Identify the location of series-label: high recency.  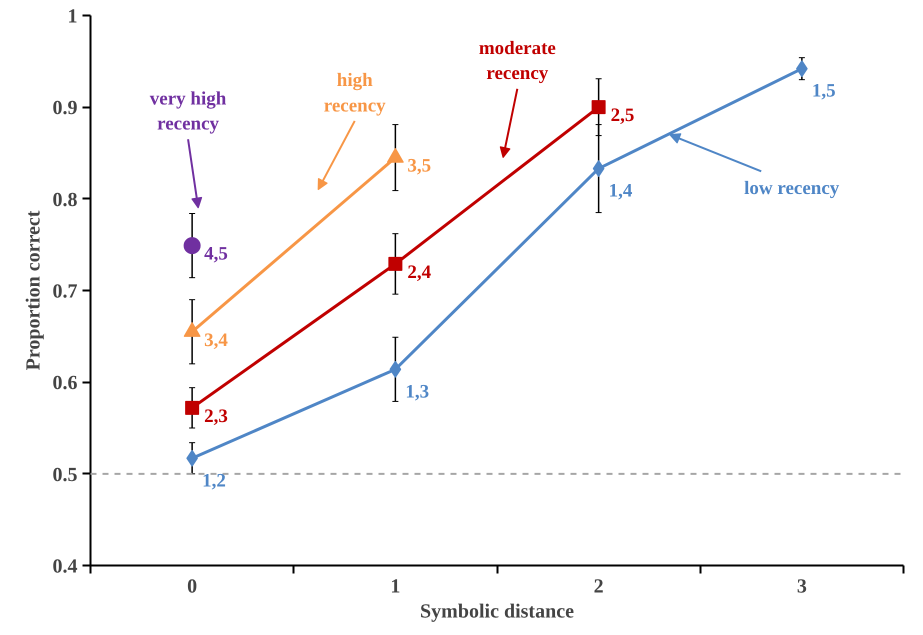
(355, 93).